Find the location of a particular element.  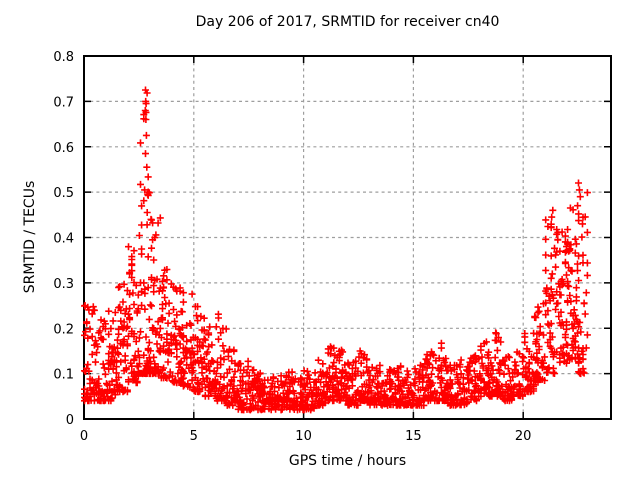

y-tick-label: 0.1 is located at coordinates (63, 375).